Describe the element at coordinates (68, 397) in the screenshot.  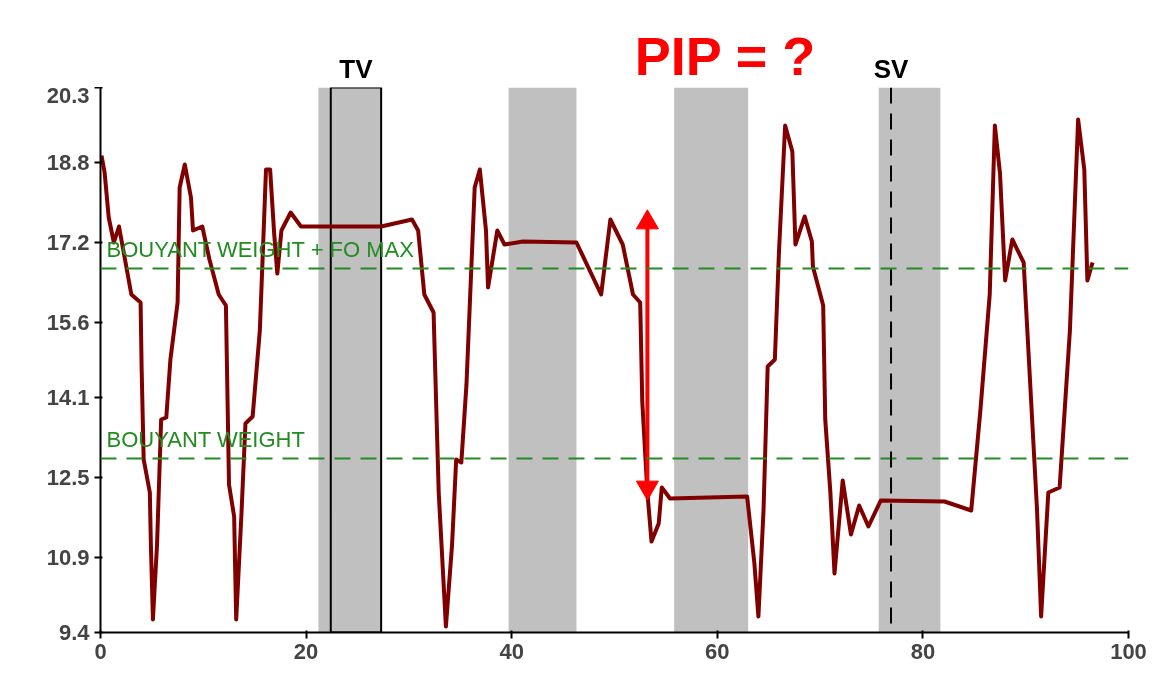
I see `y-tick-label: 14.1` at that location.